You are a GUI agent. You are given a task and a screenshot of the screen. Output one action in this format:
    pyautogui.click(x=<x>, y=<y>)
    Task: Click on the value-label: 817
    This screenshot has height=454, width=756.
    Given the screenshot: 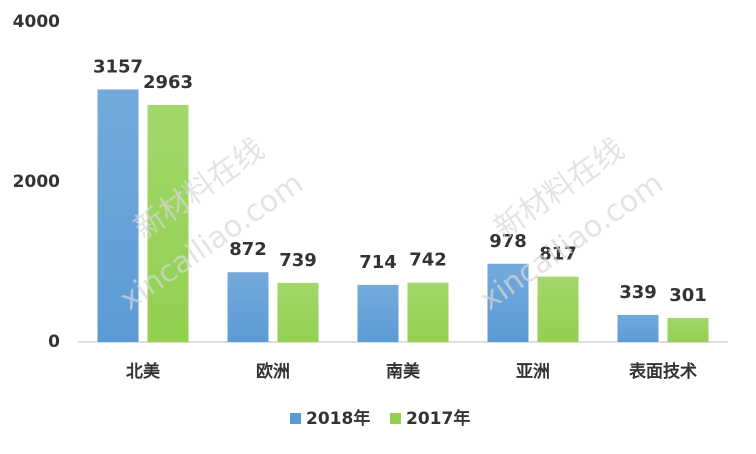 What is the action you would take?
    pyautogui.click(x=558, y=254)
    